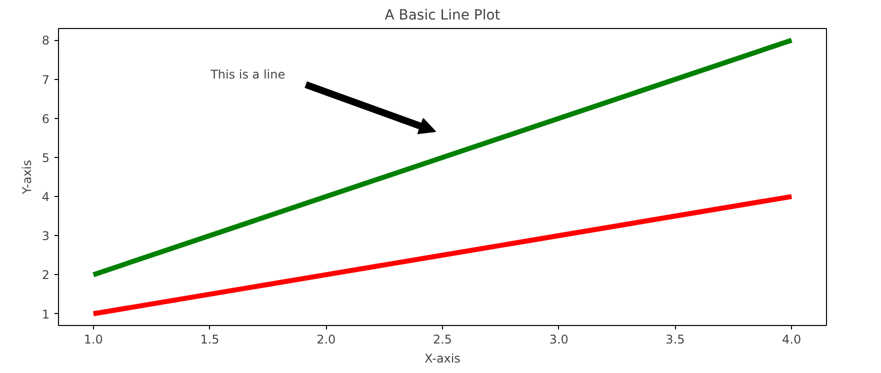 The image size is (881, 373). I want to click on y-tick-label: 1, so click(46, 314).